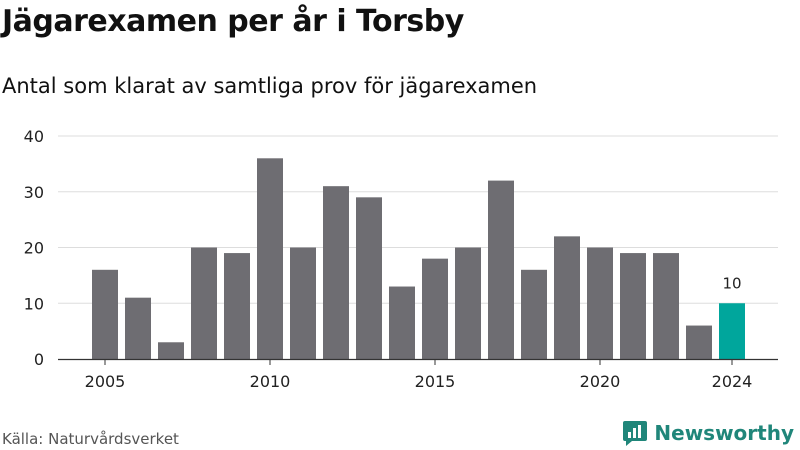 Image resolution: width=800 pixels, height=450 pixels. What do you see at coordinates (732, 331) in the screenshot?
I see `bar-2024` at bounding box center [732, 331].